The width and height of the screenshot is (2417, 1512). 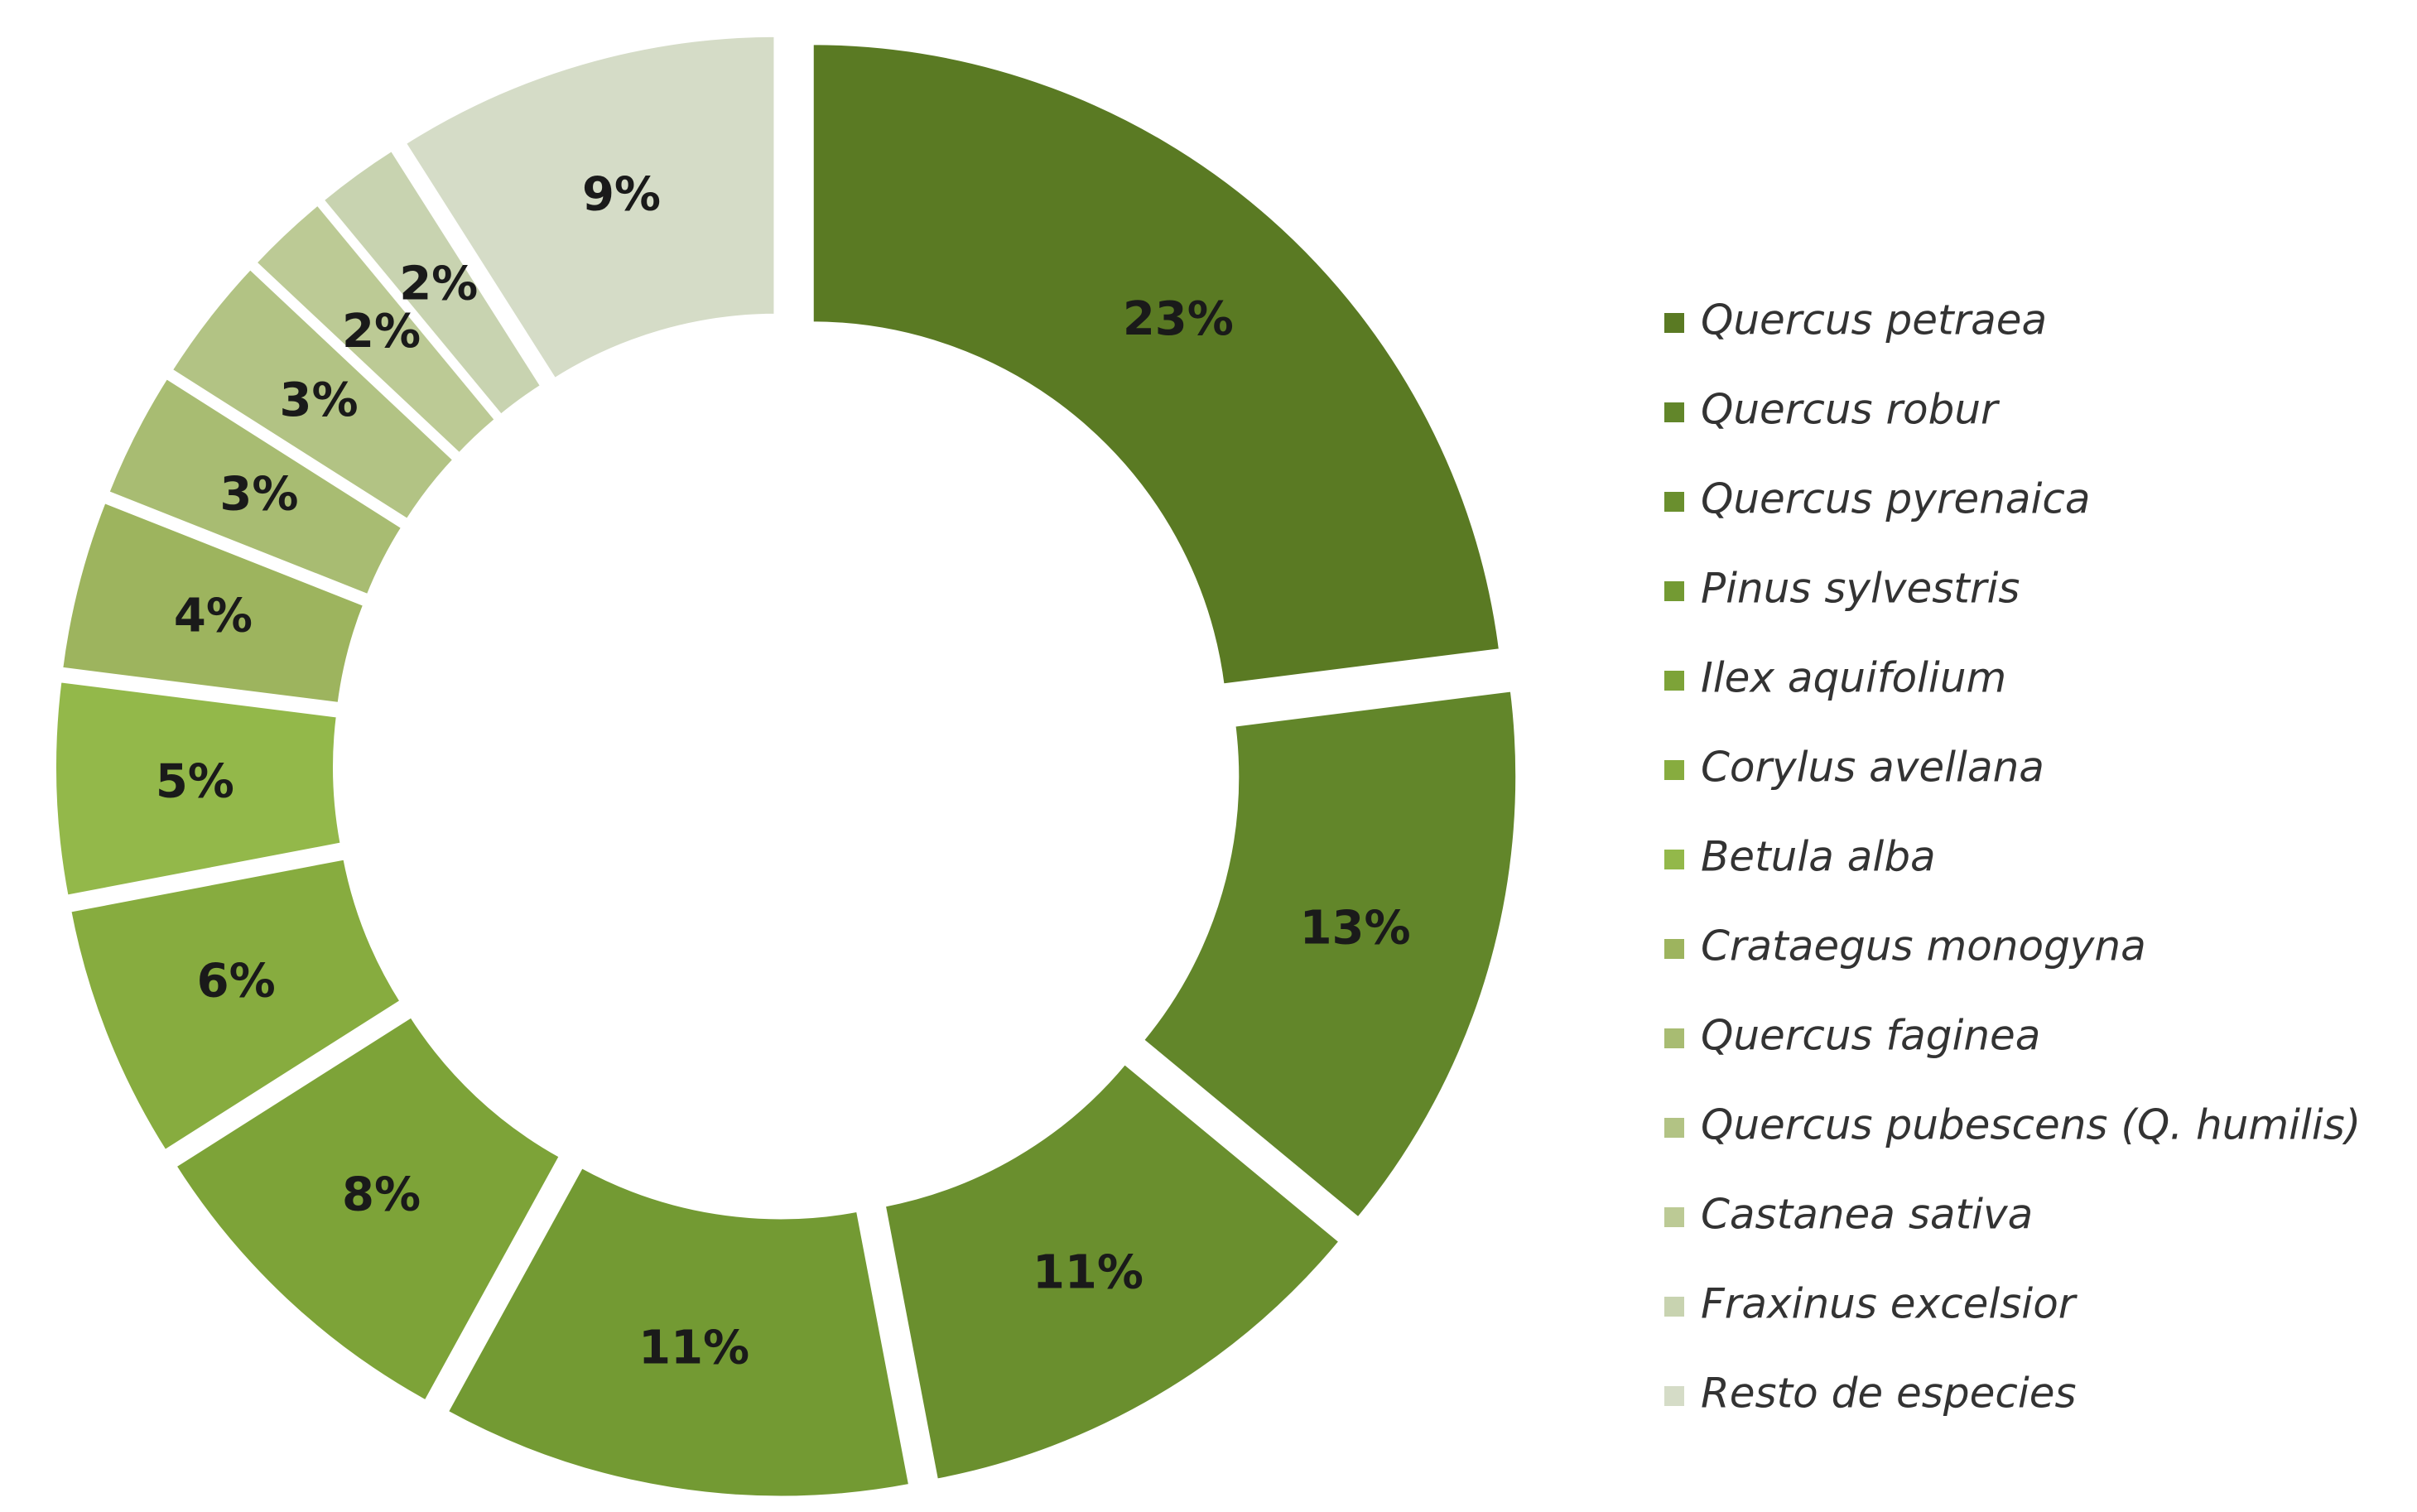 What do you see at coordinates (1924, 946) in the screenshot?
I see `legend-label: Crataegus monogyna` at bounding box center [1924, 946].